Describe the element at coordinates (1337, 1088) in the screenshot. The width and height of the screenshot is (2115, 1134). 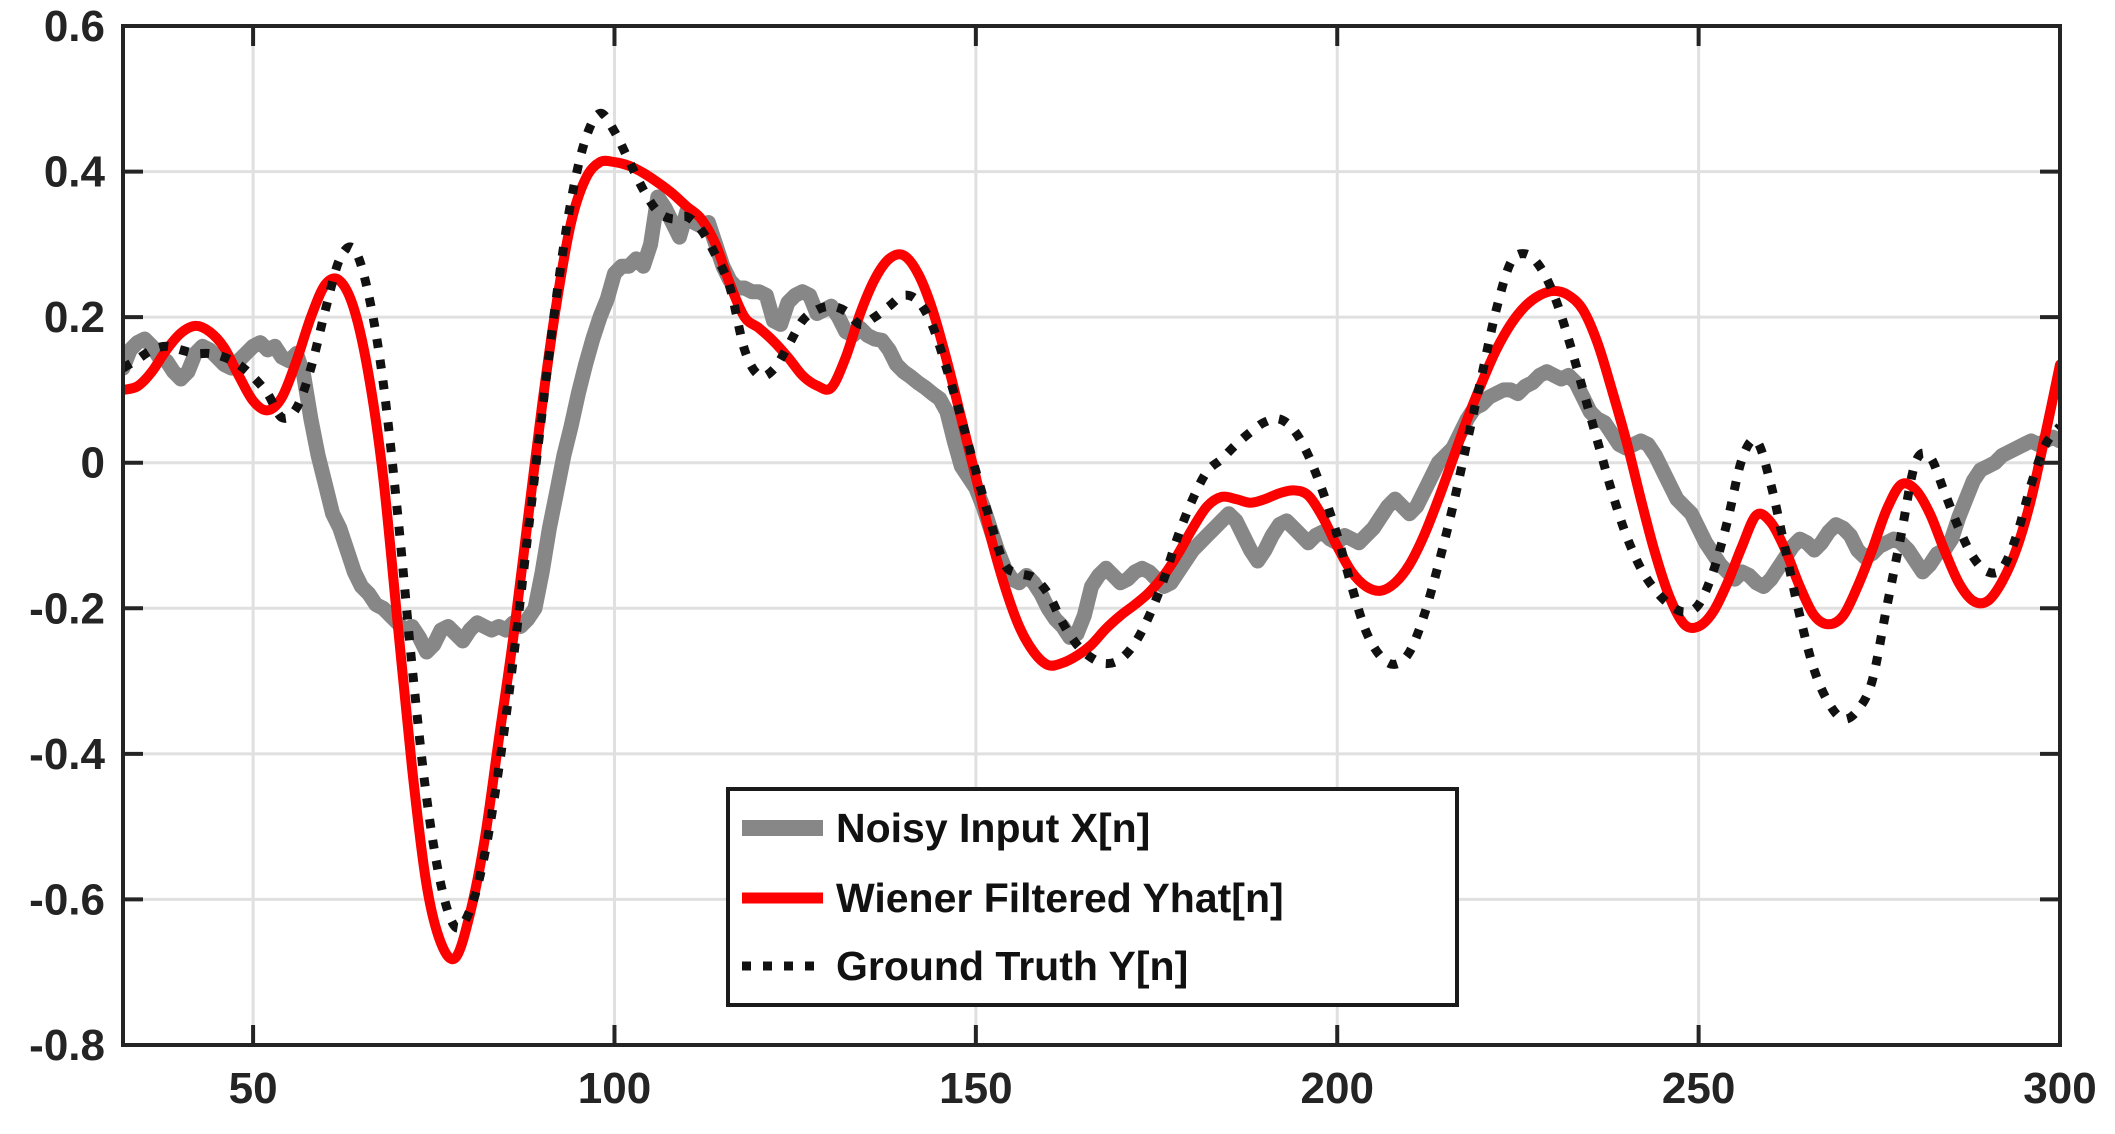
I see `x-tick-label: 200` at that location.